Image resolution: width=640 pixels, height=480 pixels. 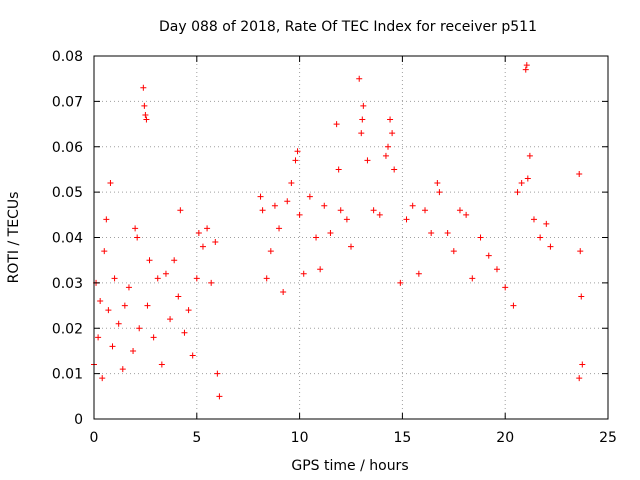 What do you see at coordinates (67, 375) in the screenshot?
I see `y-tick-label: 0.01` at bounding box center [67, 375].